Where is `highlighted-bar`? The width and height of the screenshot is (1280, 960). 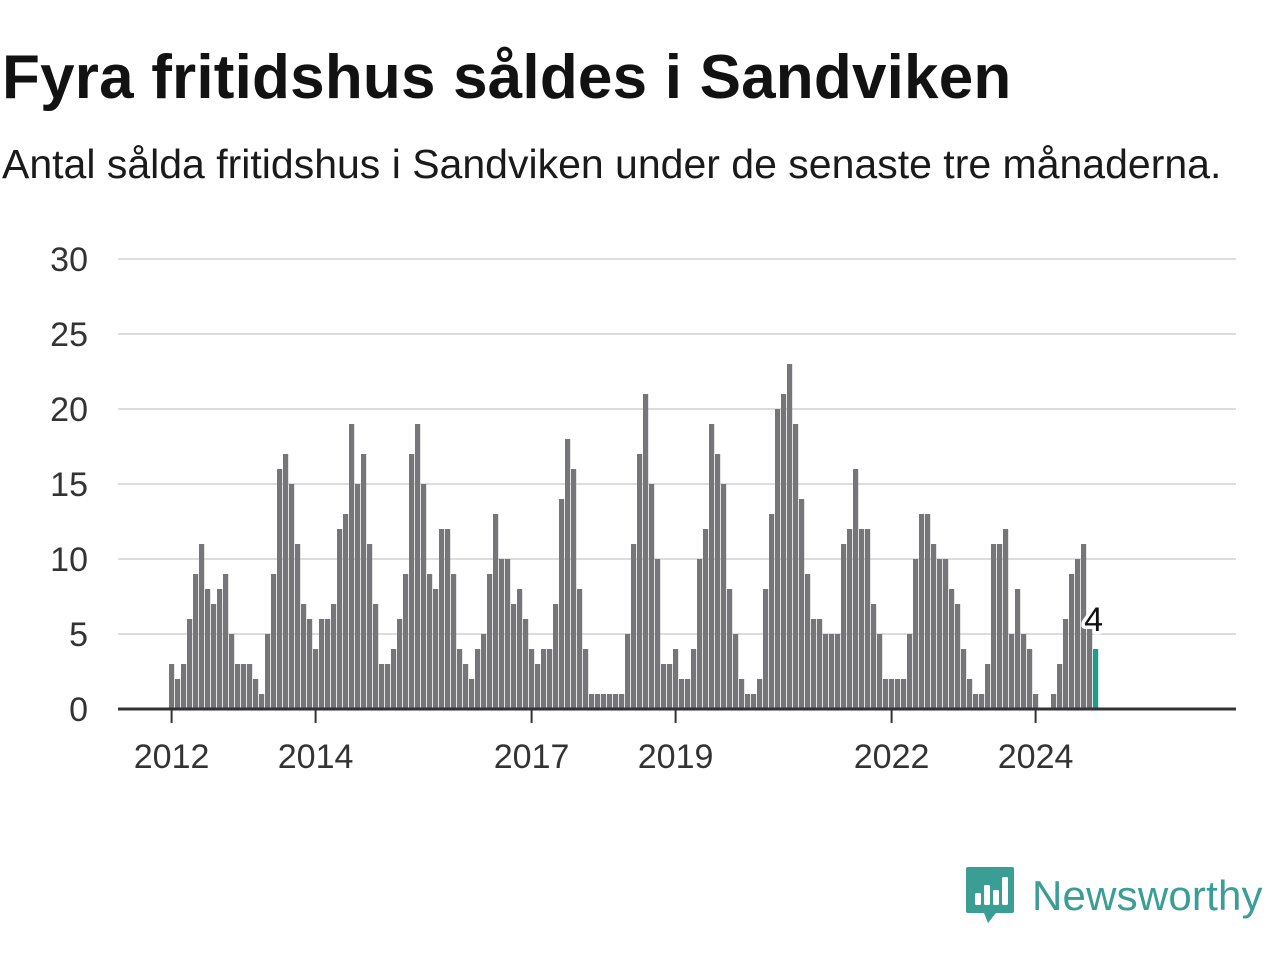
highlighted-bar is located at coordinates (1096, 679).